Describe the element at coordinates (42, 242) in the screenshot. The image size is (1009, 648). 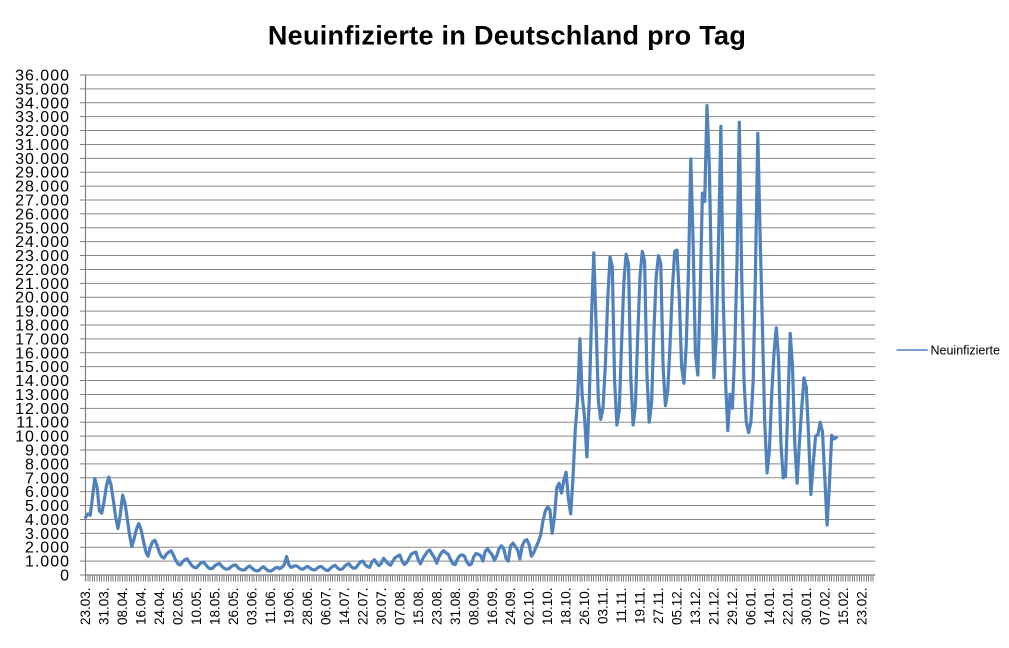
I see `svg-text: 24.000` at that location.